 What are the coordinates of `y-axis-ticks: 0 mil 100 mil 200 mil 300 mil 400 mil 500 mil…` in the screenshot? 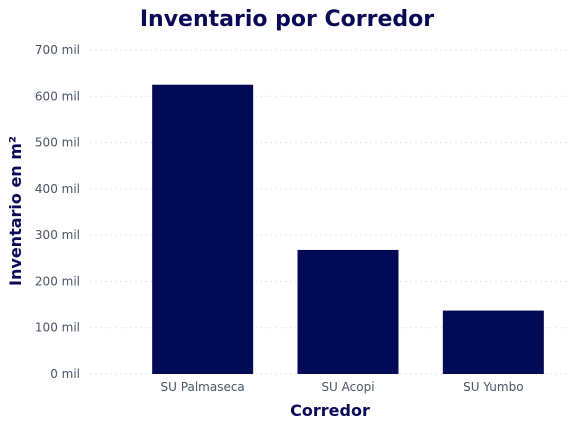 It's located at (57, 212).